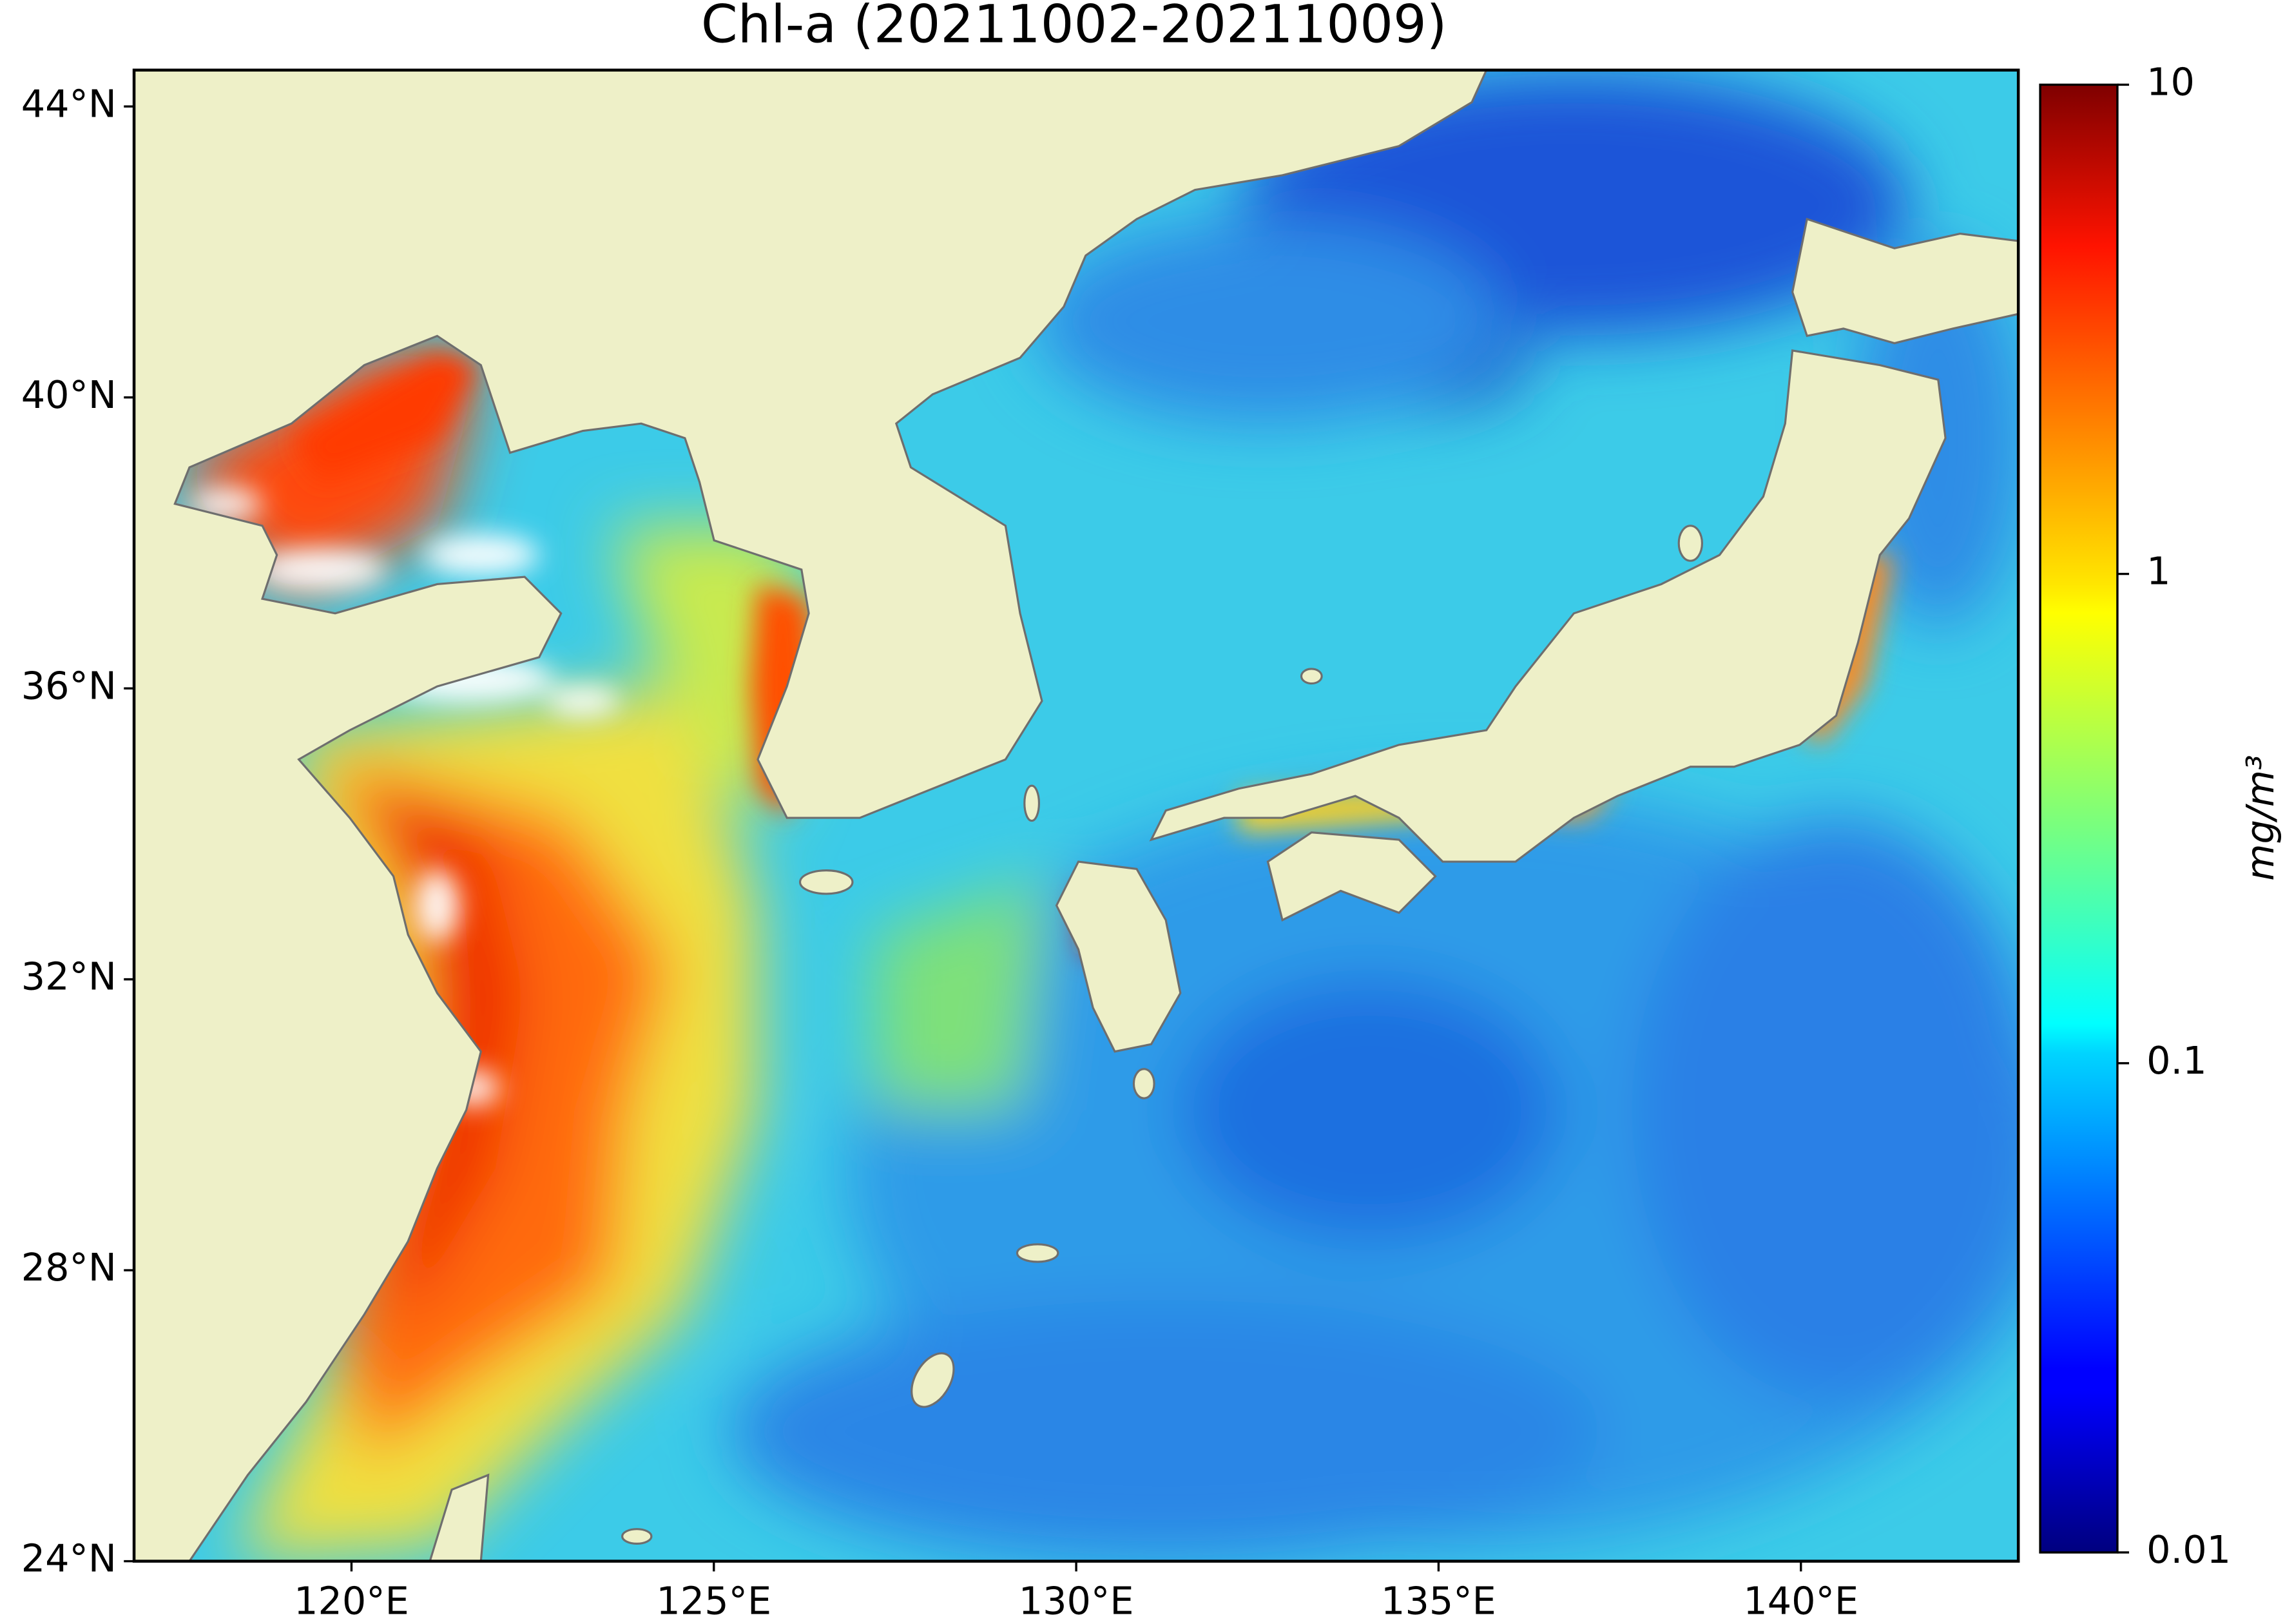  Describe the element at coordinates (1118, 956) in the screenshot. I see `kyushu` at that location.